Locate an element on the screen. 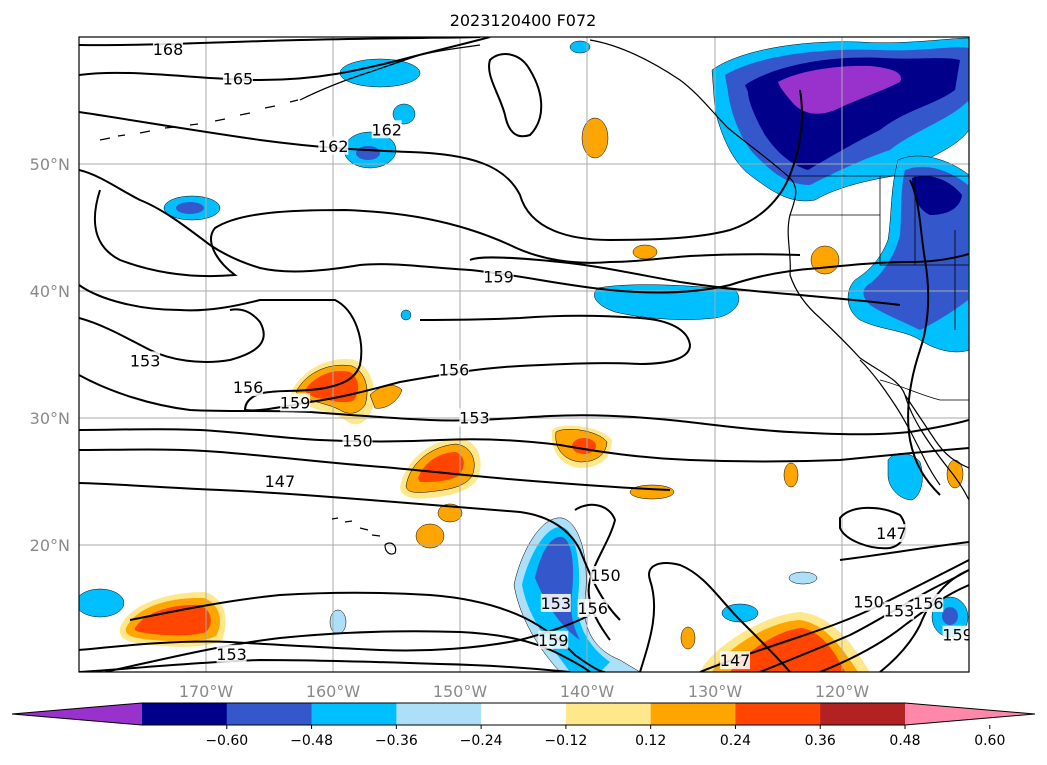 Image resolution: width=1047 pixels, height=765 pixels. colorbar-extend-high is located at coordinates (970, 714).